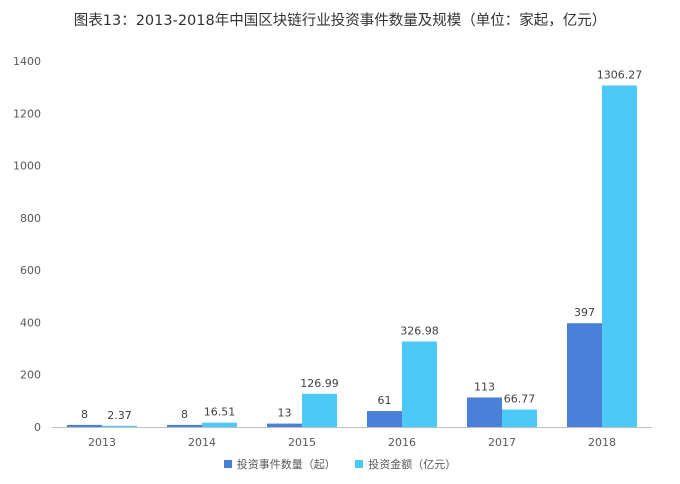  Describe the element at coordinates (30, 322) in the screenshot. I see `y-tick-label: 400` at that location.